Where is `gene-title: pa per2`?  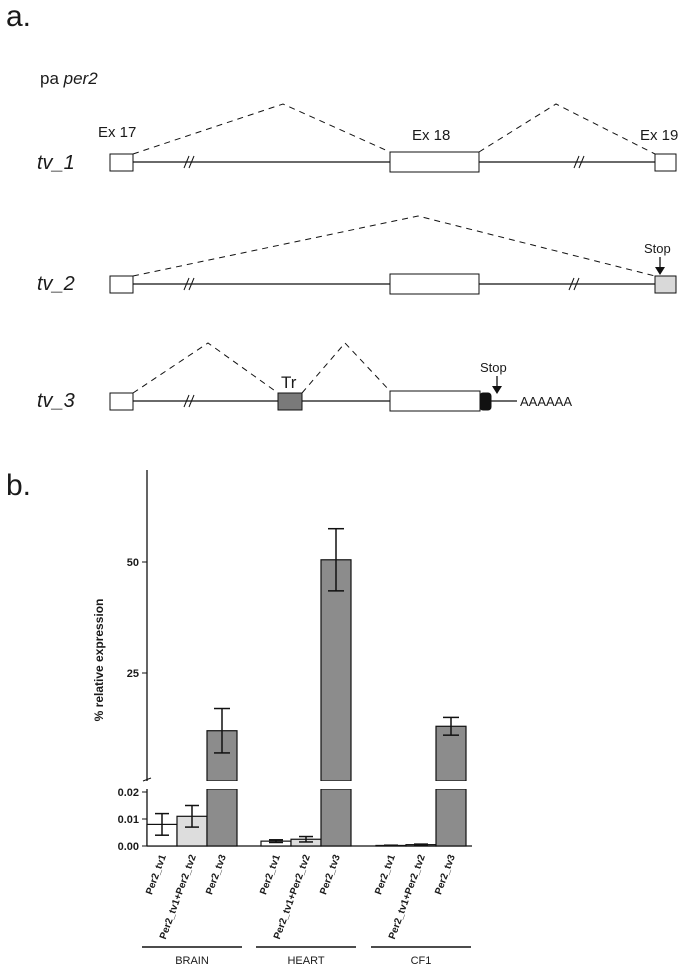 gene-title: pa per2 is located at coordinates (69, 78).